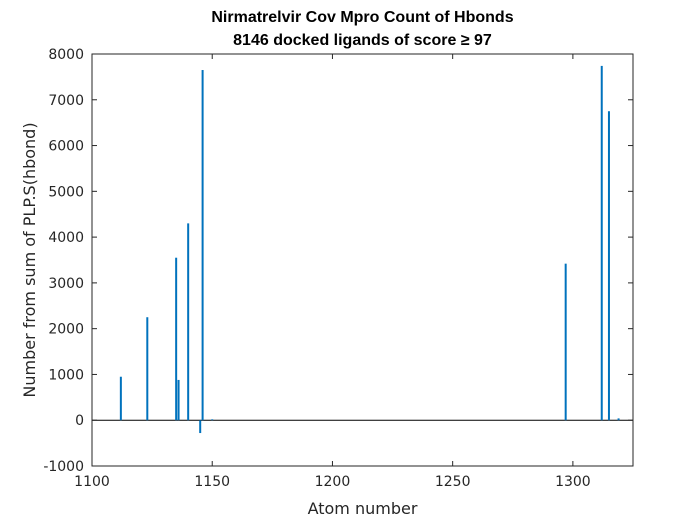 This screenshot has width=700, height=525. What do you see at coordinates (573, 482) in the screenshot?
I see `x-tick-label-1300: 1300` at bounding box center [573, 482].